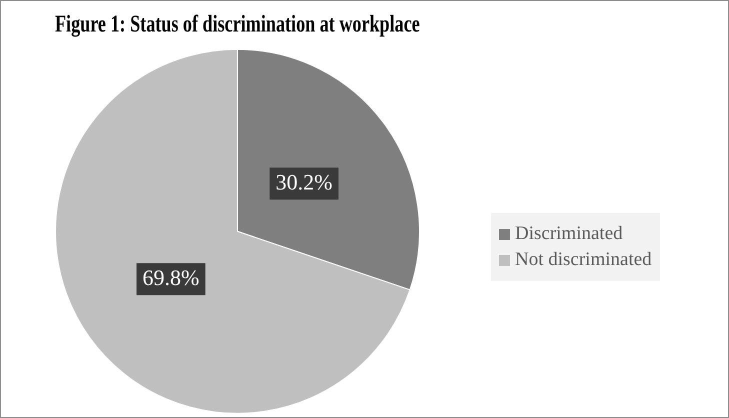 This screenshot has height=418, width=729. What do you see at coordinates (171, 277) in the screenshot?
I see `data-label: 69.8%` at bounding box center [171, 277].